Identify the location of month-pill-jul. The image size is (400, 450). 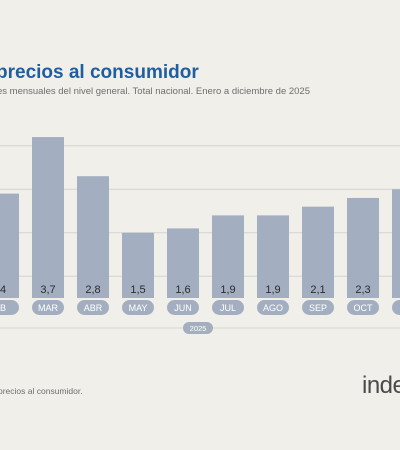
(228, 307).